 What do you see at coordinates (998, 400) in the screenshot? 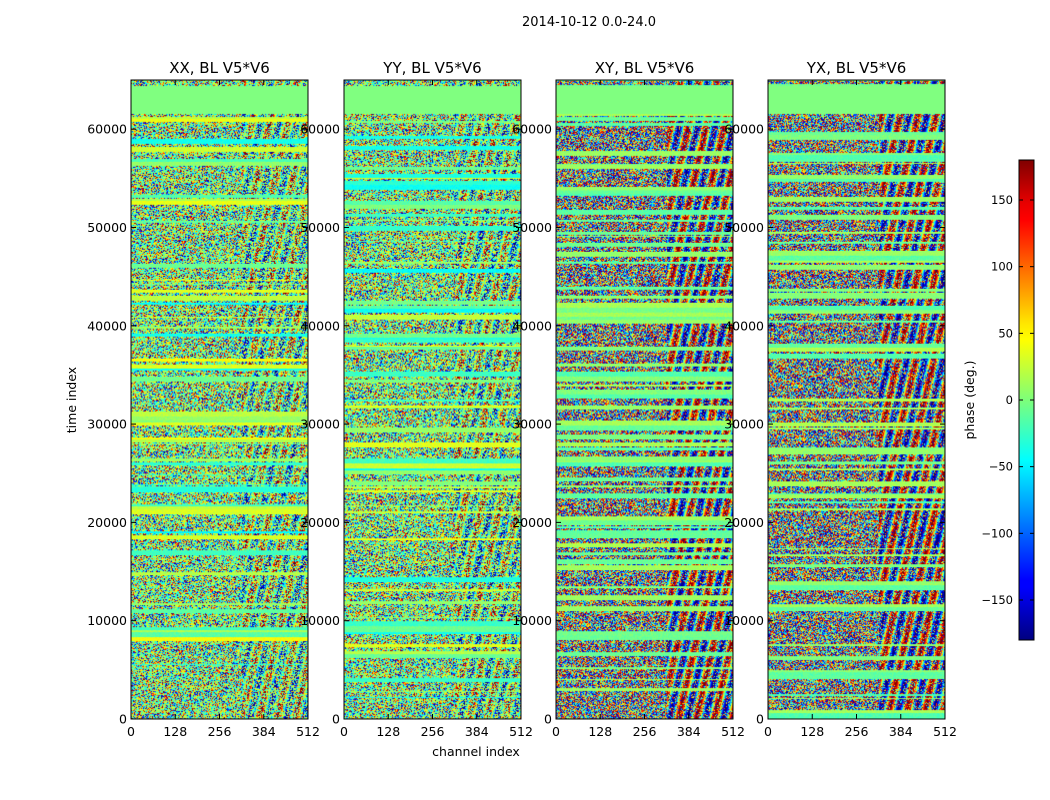
I see `colorbar: −150 −100 −50 0 50 100 150 phase (deg.)` at bounding box center [998, 400].